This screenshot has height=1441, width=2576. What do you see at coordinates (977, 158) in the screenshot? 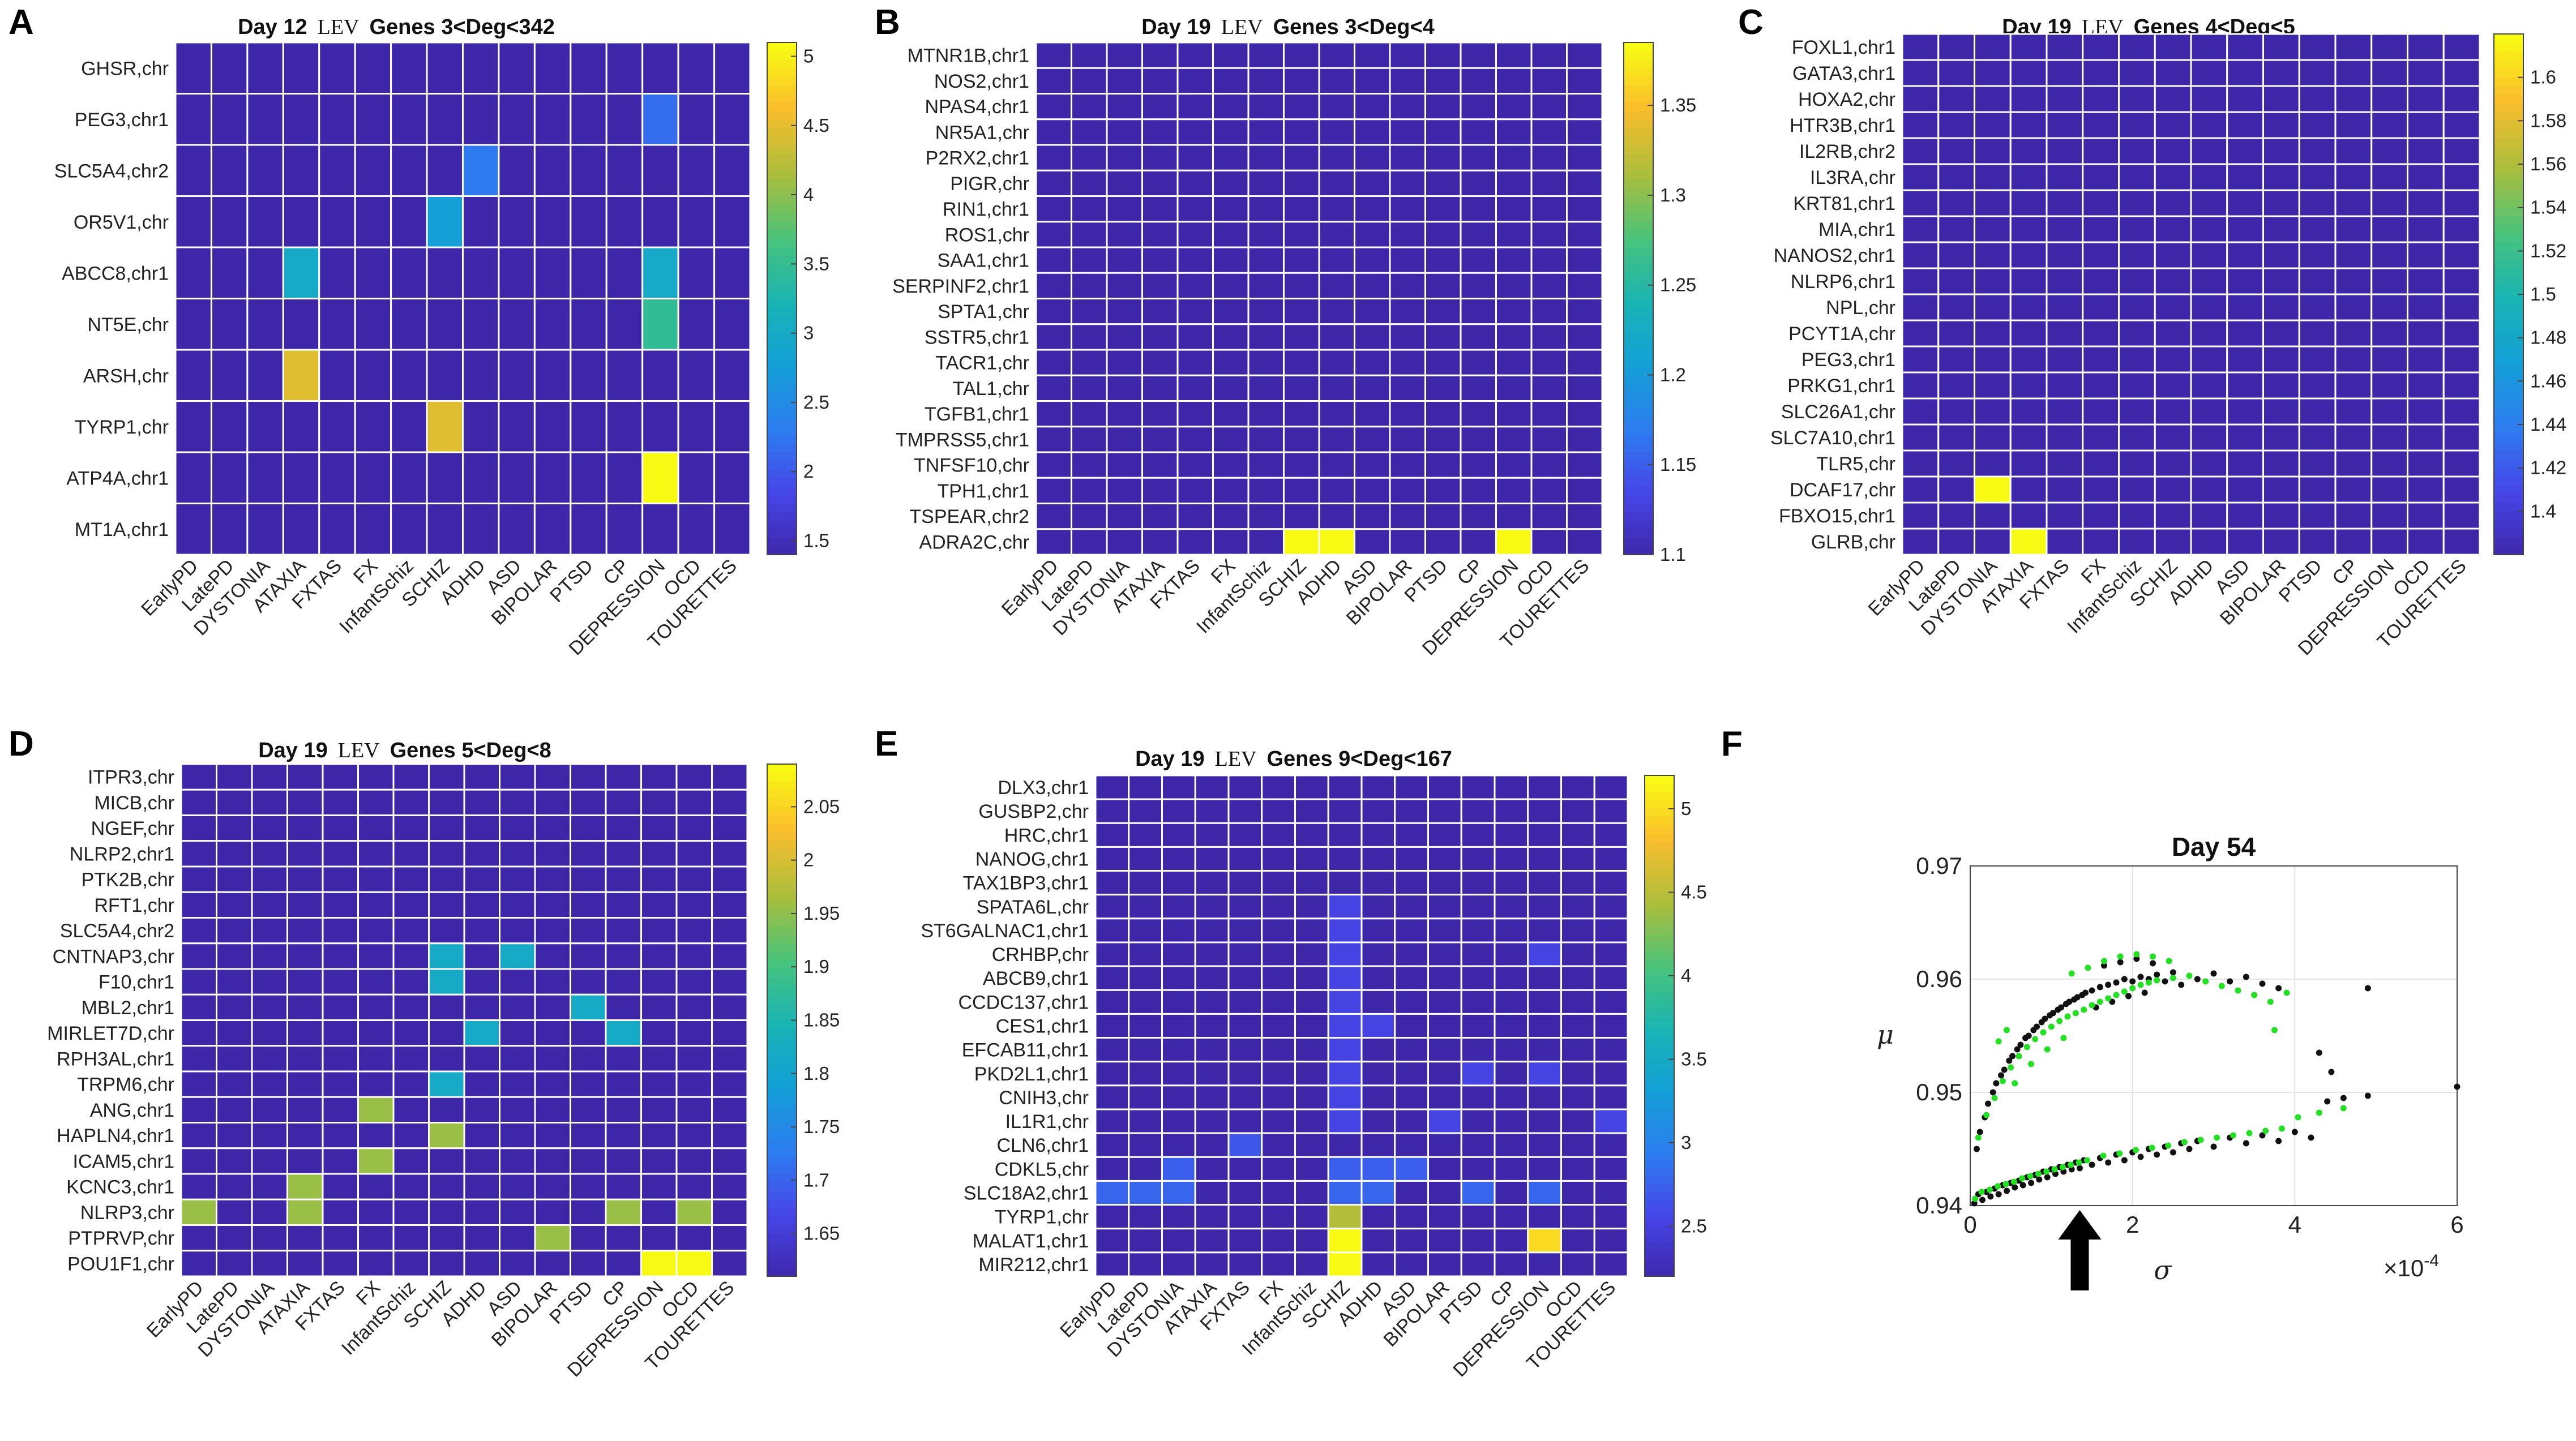
I see `row-label: P2RX2,chr1` at bounding box center [977, 158].